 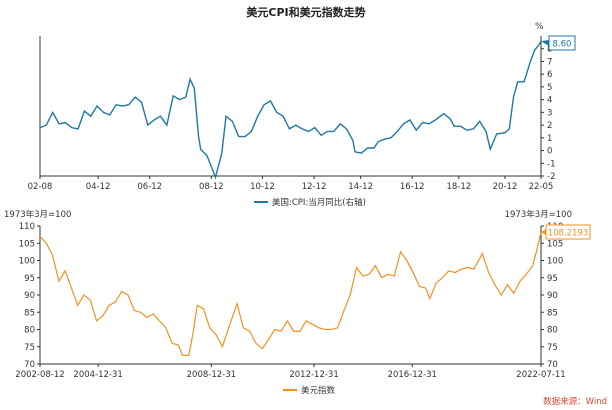 What do you see at coordinates (40, 187) in the screenshot?
I see `x-tick-label: 02-08` at bounding box center [40, 187].